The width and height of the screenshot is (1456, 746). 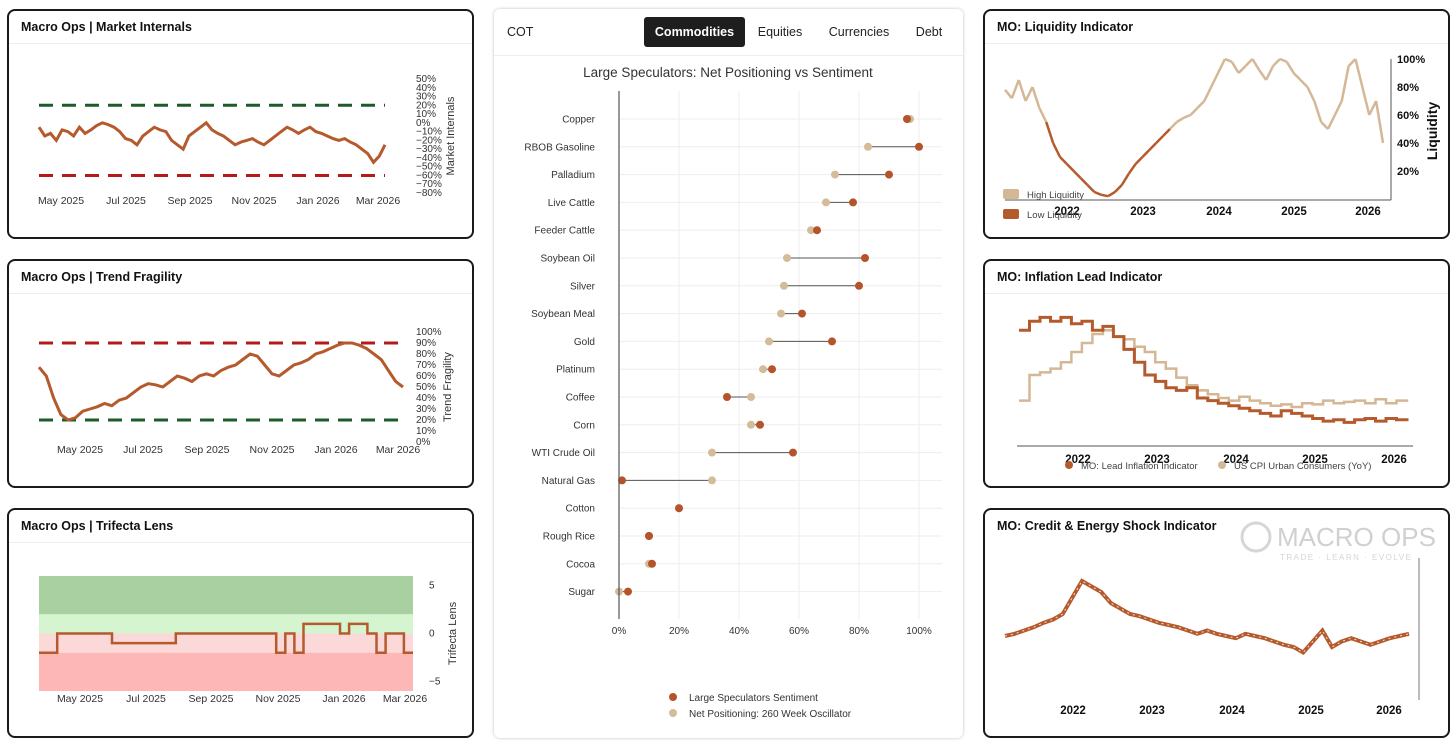 I want to click on y-tick-label: 0%, so click(x=423, y=442).